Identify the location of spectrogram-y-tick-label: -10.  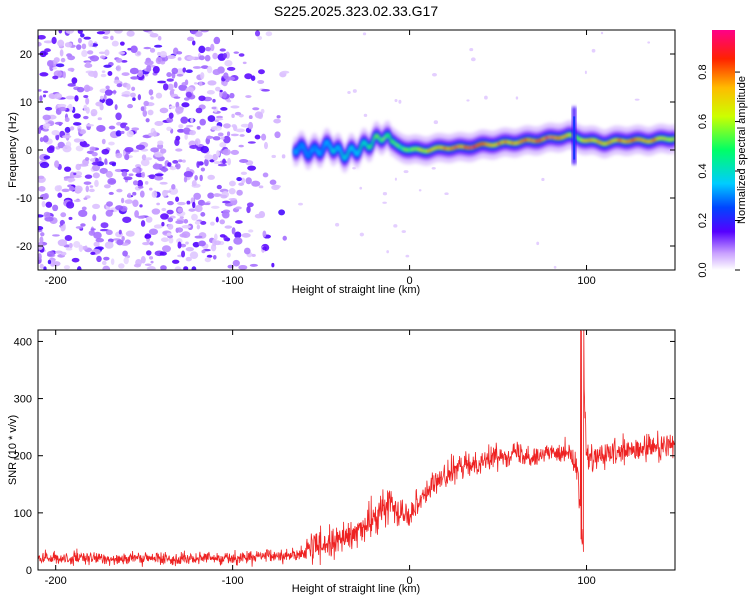
(24, 199).